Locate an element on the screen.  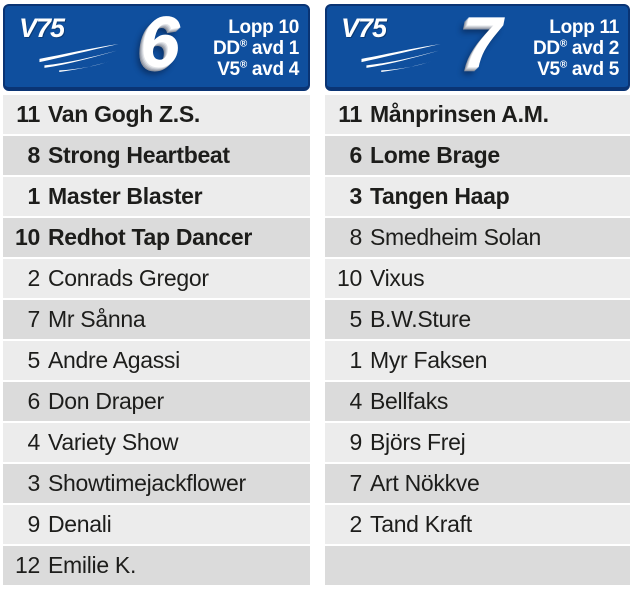
horse-row: 7 Art Nökkve is located at coordinates (477, 483).